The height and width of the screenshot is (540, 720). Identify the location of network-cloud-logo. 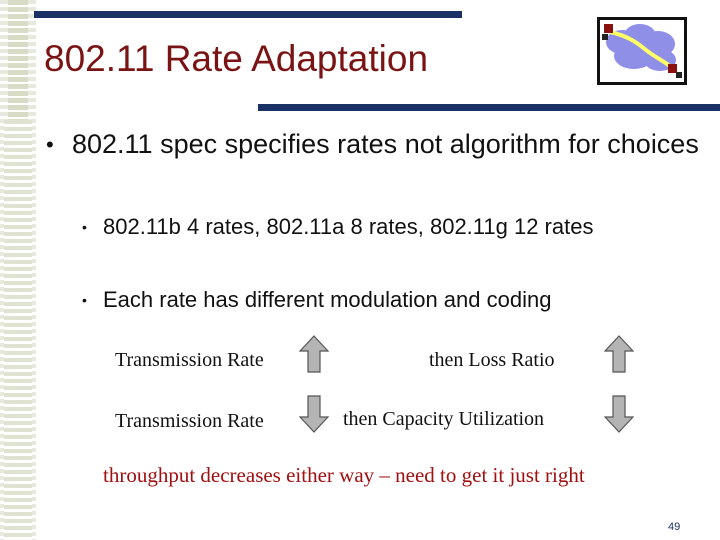
(642, 51).